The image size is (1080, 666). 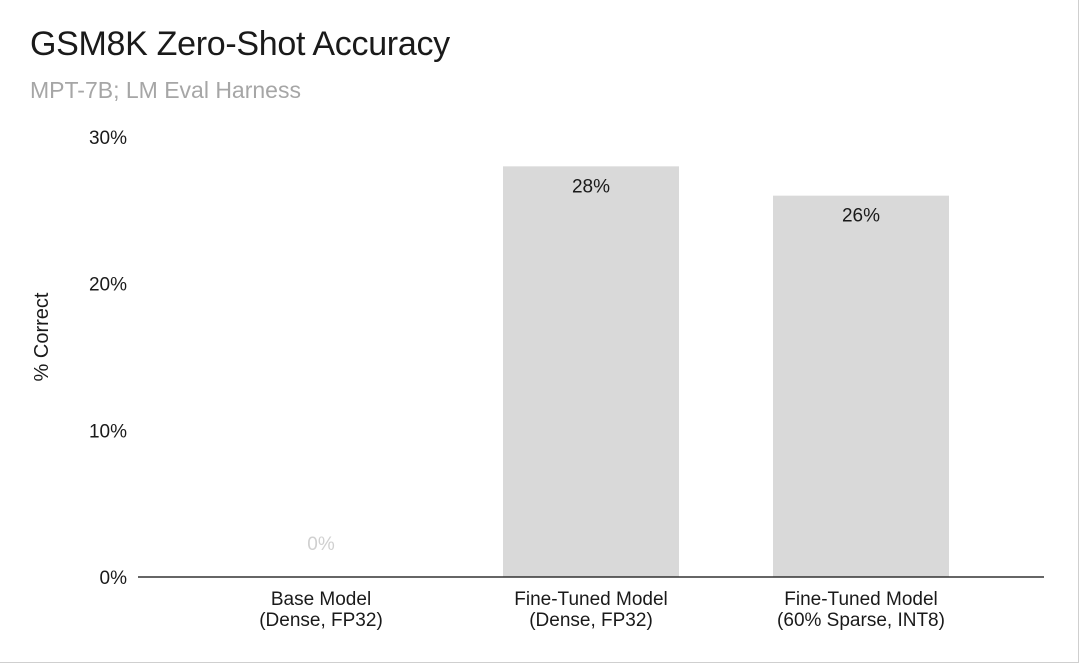 What do you see at coordinates (114, 578) in the screenshot?
I see `y-tick-label: 0%` at bounding box center [114, 578].